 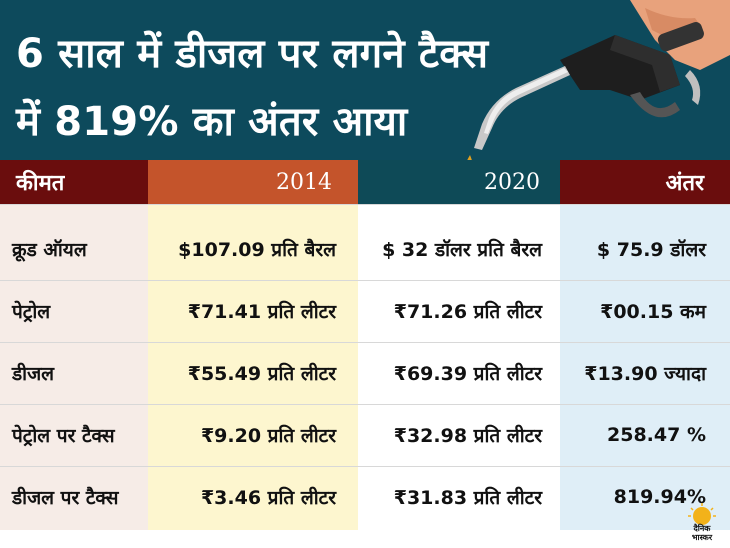 What do you see at coordinates (651, 250) in the screenshot?
I see `table-cell-difference: $ 75.9 डॉलर` at bounding box center [651, 250].